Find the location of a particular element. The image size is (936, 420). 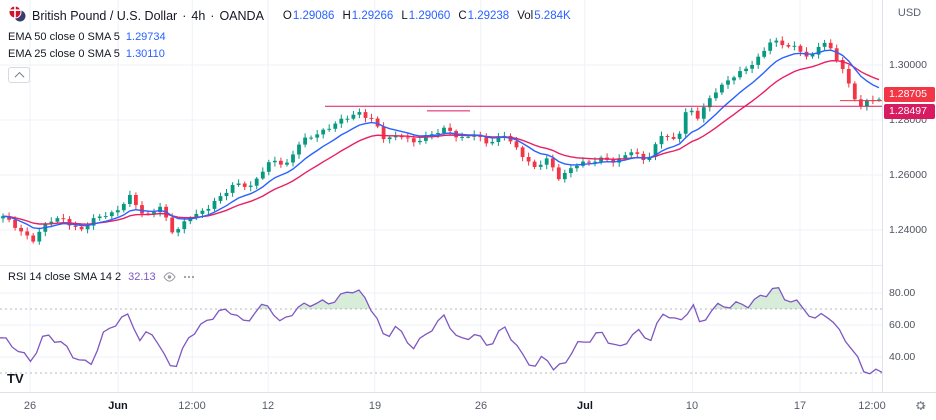

ema50-value: 1.29734 is located at coordinates (145, 36).